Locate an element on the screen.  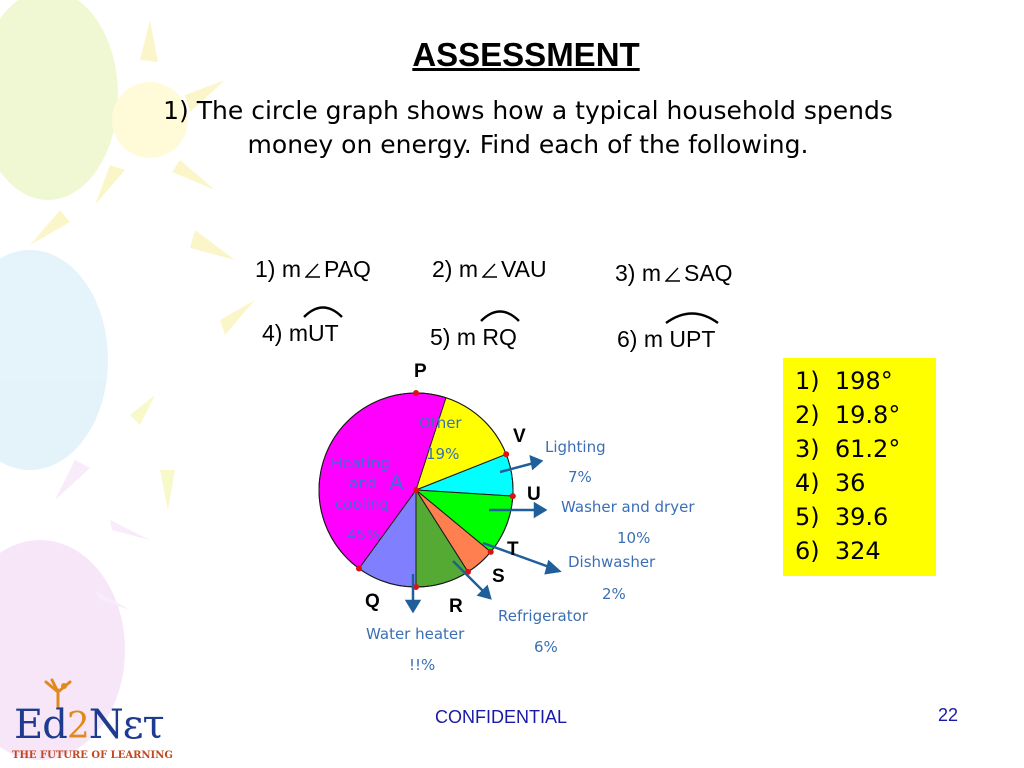
point-label-V: V is located at coordinates (519, 436).